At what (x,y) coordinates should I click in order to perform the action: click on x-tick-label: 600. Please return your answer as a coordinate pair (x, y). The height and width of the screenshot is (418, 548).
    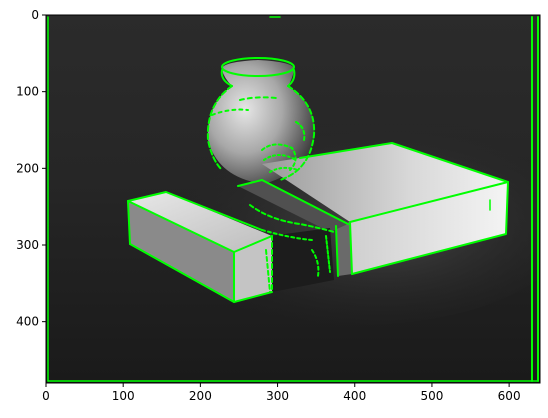
    Looking at the image, I should click on (509, 396).